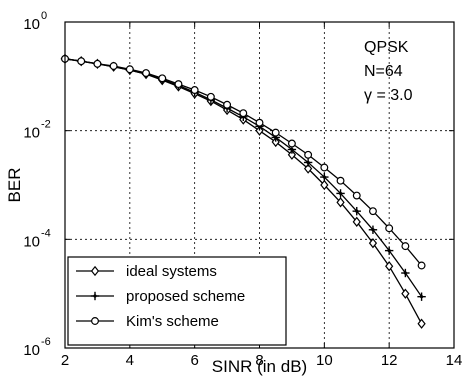  Describe the element at coordinates (65, 360) in the screenshot. I see `x-tick-label: 2` at that location.